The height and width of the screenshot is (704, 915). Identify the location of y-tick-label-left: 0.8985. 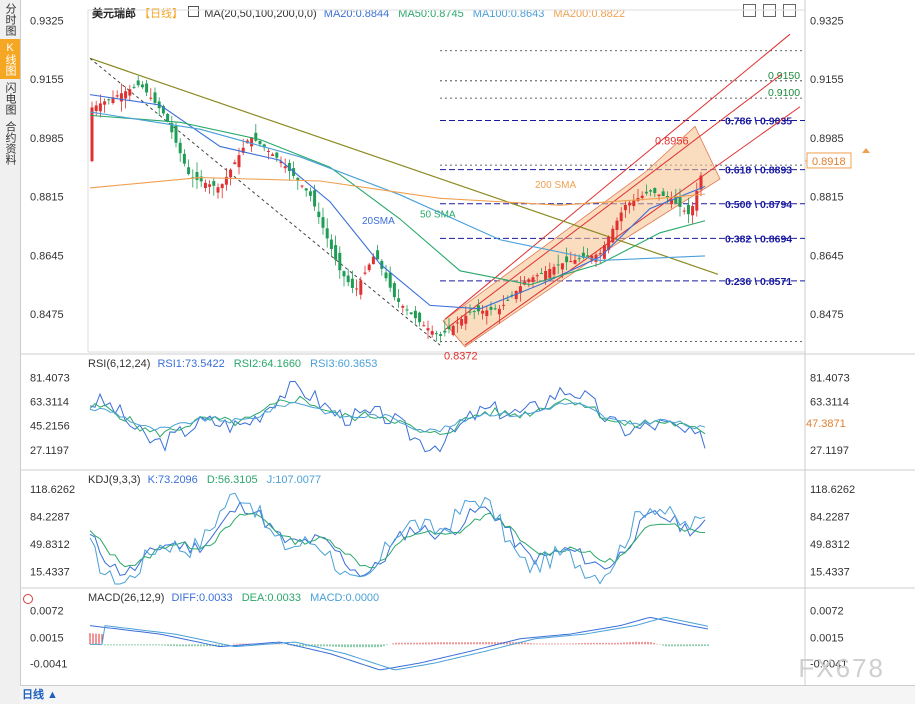
(47, 139).